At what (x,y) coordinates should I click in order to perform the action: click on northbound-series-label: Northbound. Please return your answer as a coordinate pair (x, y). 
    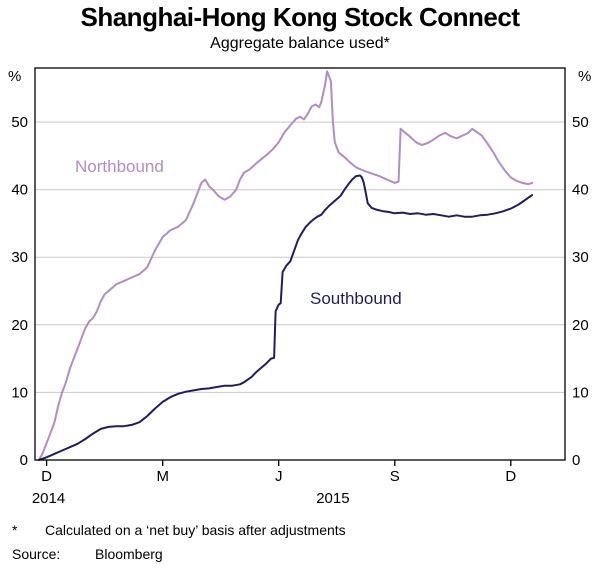
    Looking at the image, I should click on (119, 166).